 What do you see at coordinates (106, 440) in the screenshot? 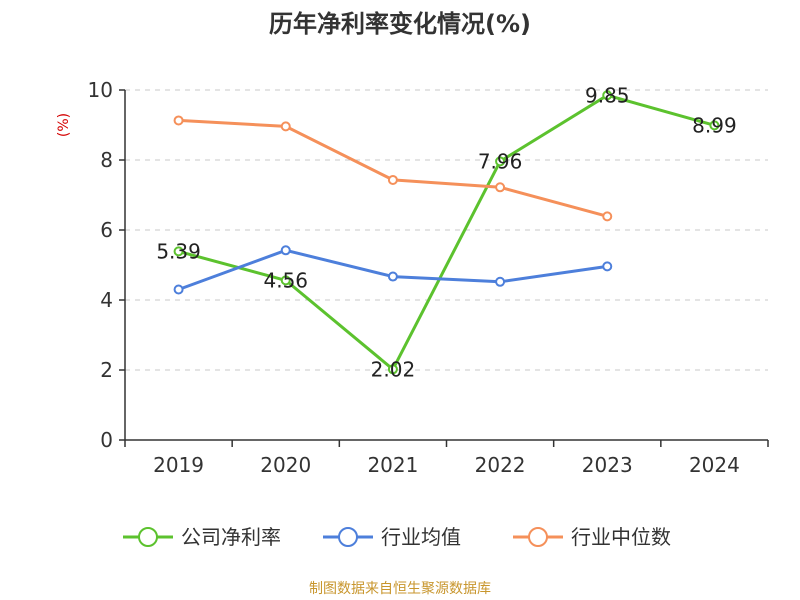
I see `y-tick-label: 0` at bounding box center [106, 440].